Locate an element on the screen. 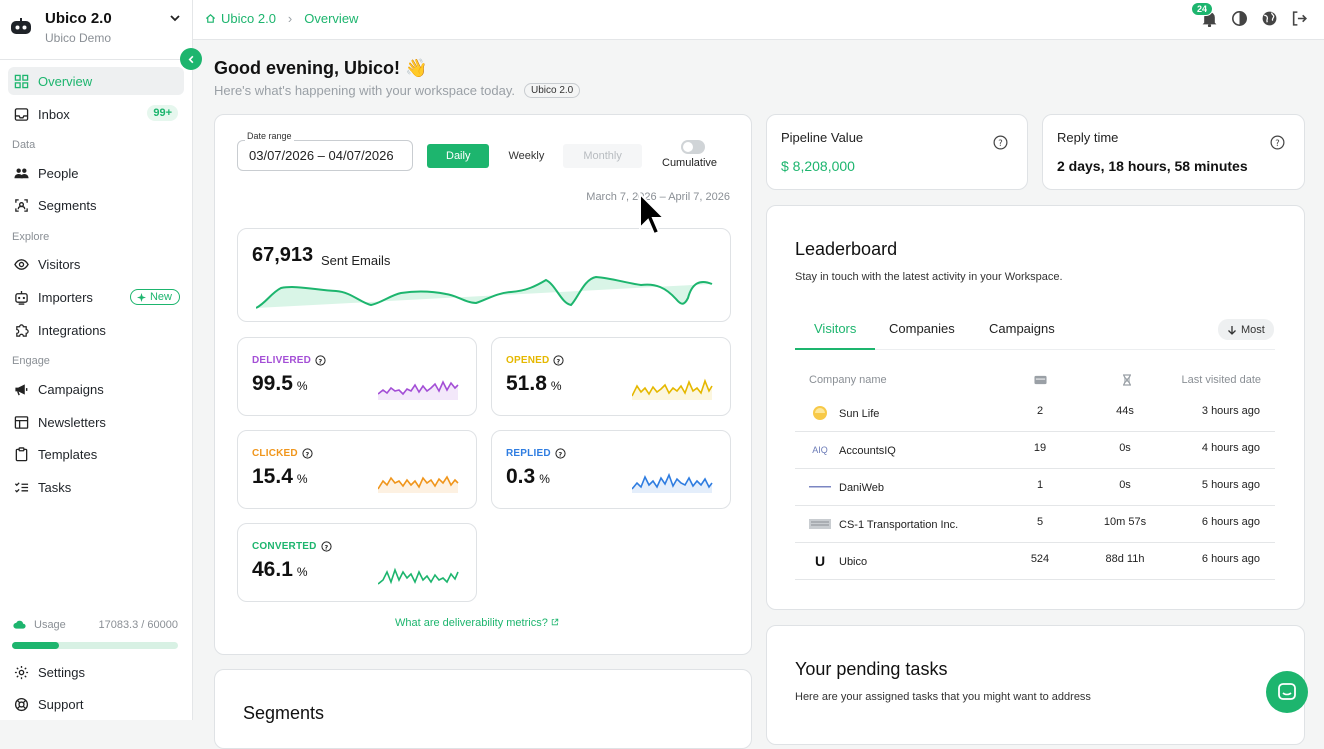  sidebar-item-tasks: Tasks is located at coordinates (96, 487).